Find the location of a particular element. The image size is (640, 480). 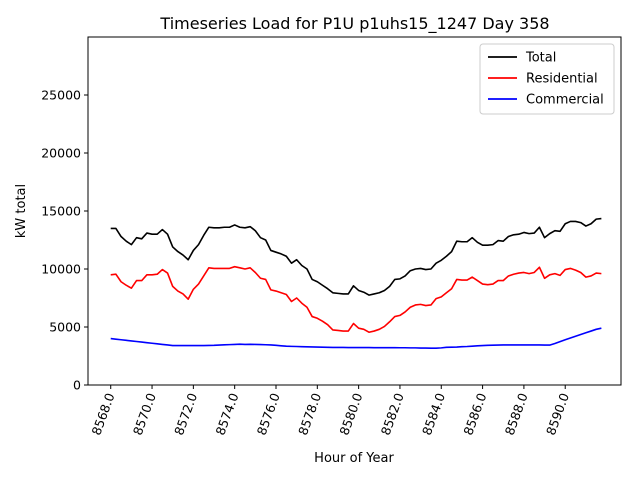

legend-label-commercial: Commercial is located at coordinates (565, 100).